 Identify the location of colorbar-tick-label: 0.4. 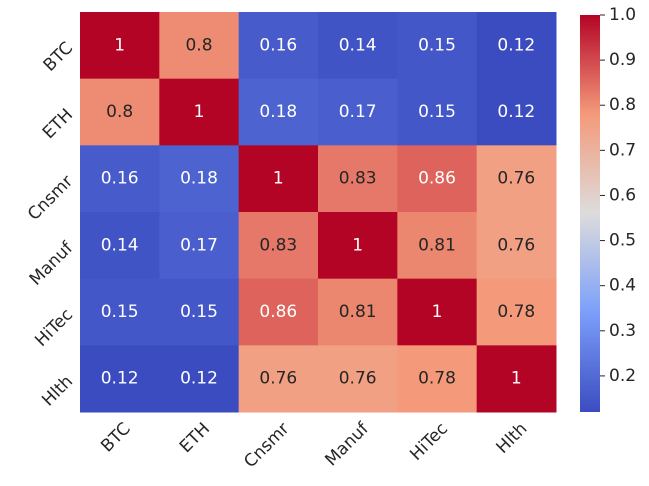
(622, 286).